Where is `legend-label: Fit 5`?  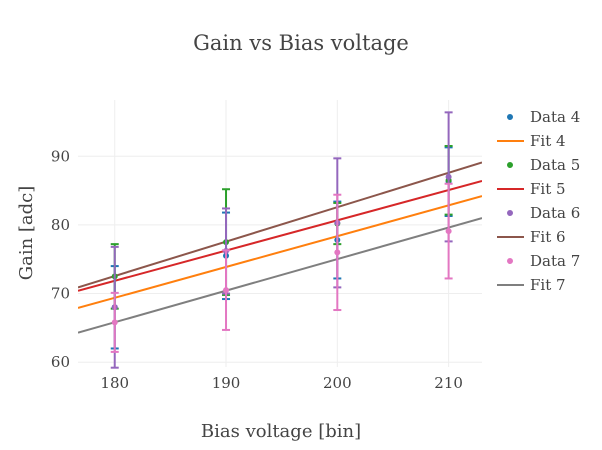 legend-label: Fit 5 is located at coordinates (548, 189).